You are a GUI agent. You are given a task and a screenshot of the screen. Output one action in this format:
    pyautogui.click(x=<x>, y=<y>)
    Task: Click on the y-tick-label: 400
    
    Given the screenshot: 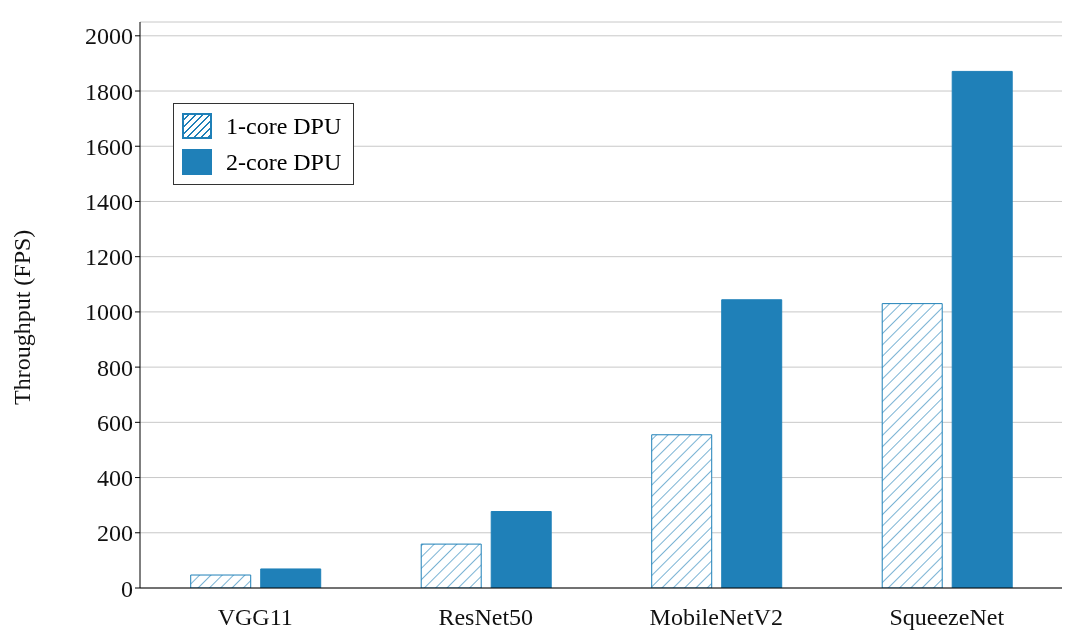 What is the action you would take?
    pyautogui.click(x=115, y=478)
    